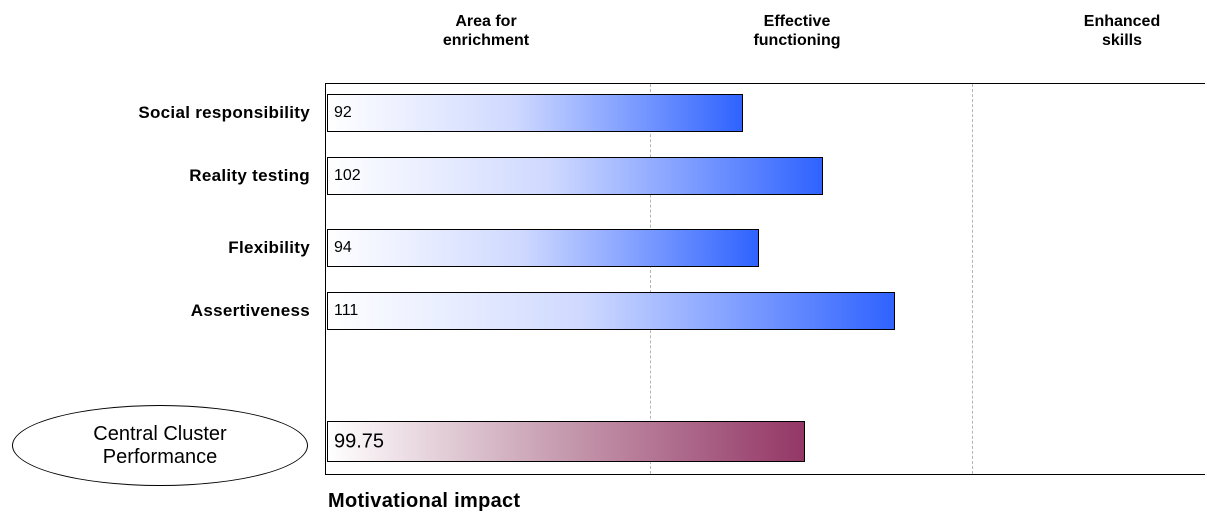 This screenshot has height=517, width=1207. Describe the element at coordinates (250, 310) in the screenshot. I see `category-label: Assertiveness` at that location.